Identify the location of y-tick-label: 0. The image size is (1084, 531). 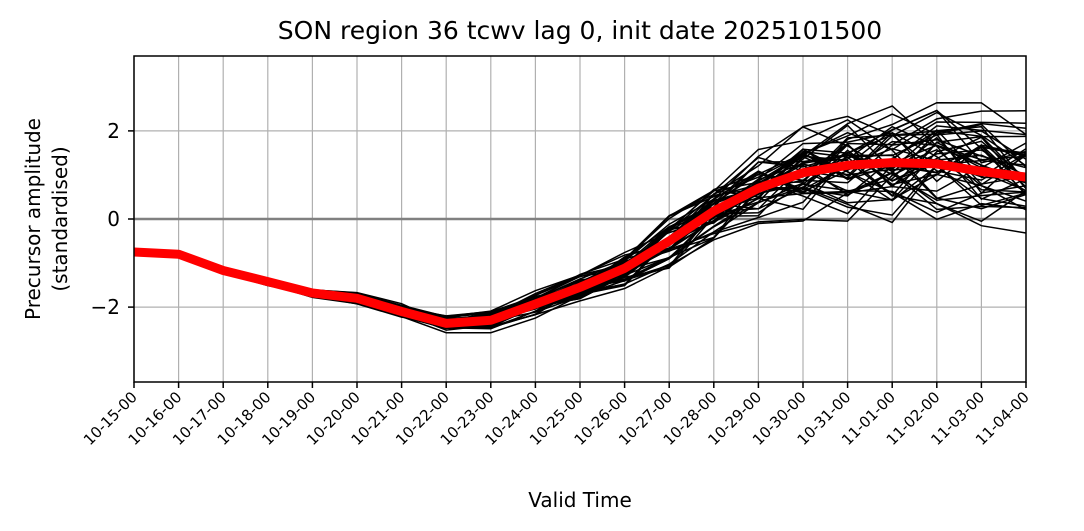
(113, 219).